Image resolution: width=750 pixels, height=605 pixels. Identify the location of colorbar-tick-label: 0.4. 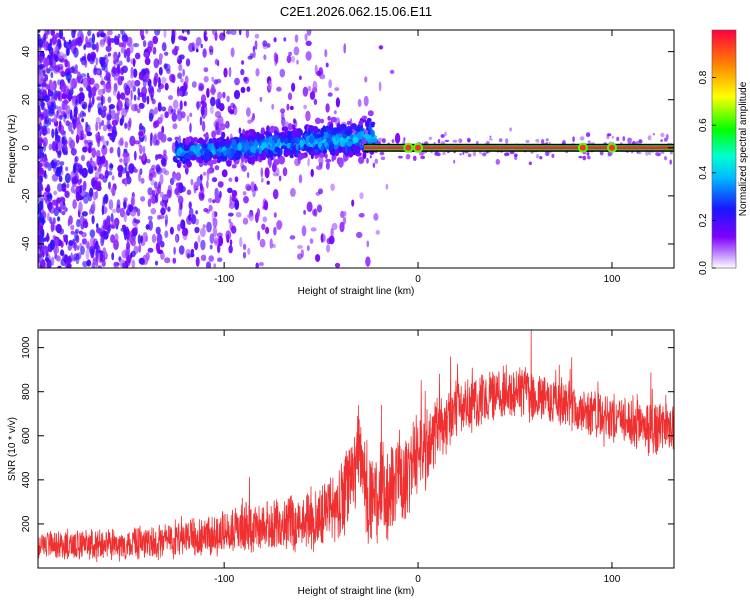
(703, 172).